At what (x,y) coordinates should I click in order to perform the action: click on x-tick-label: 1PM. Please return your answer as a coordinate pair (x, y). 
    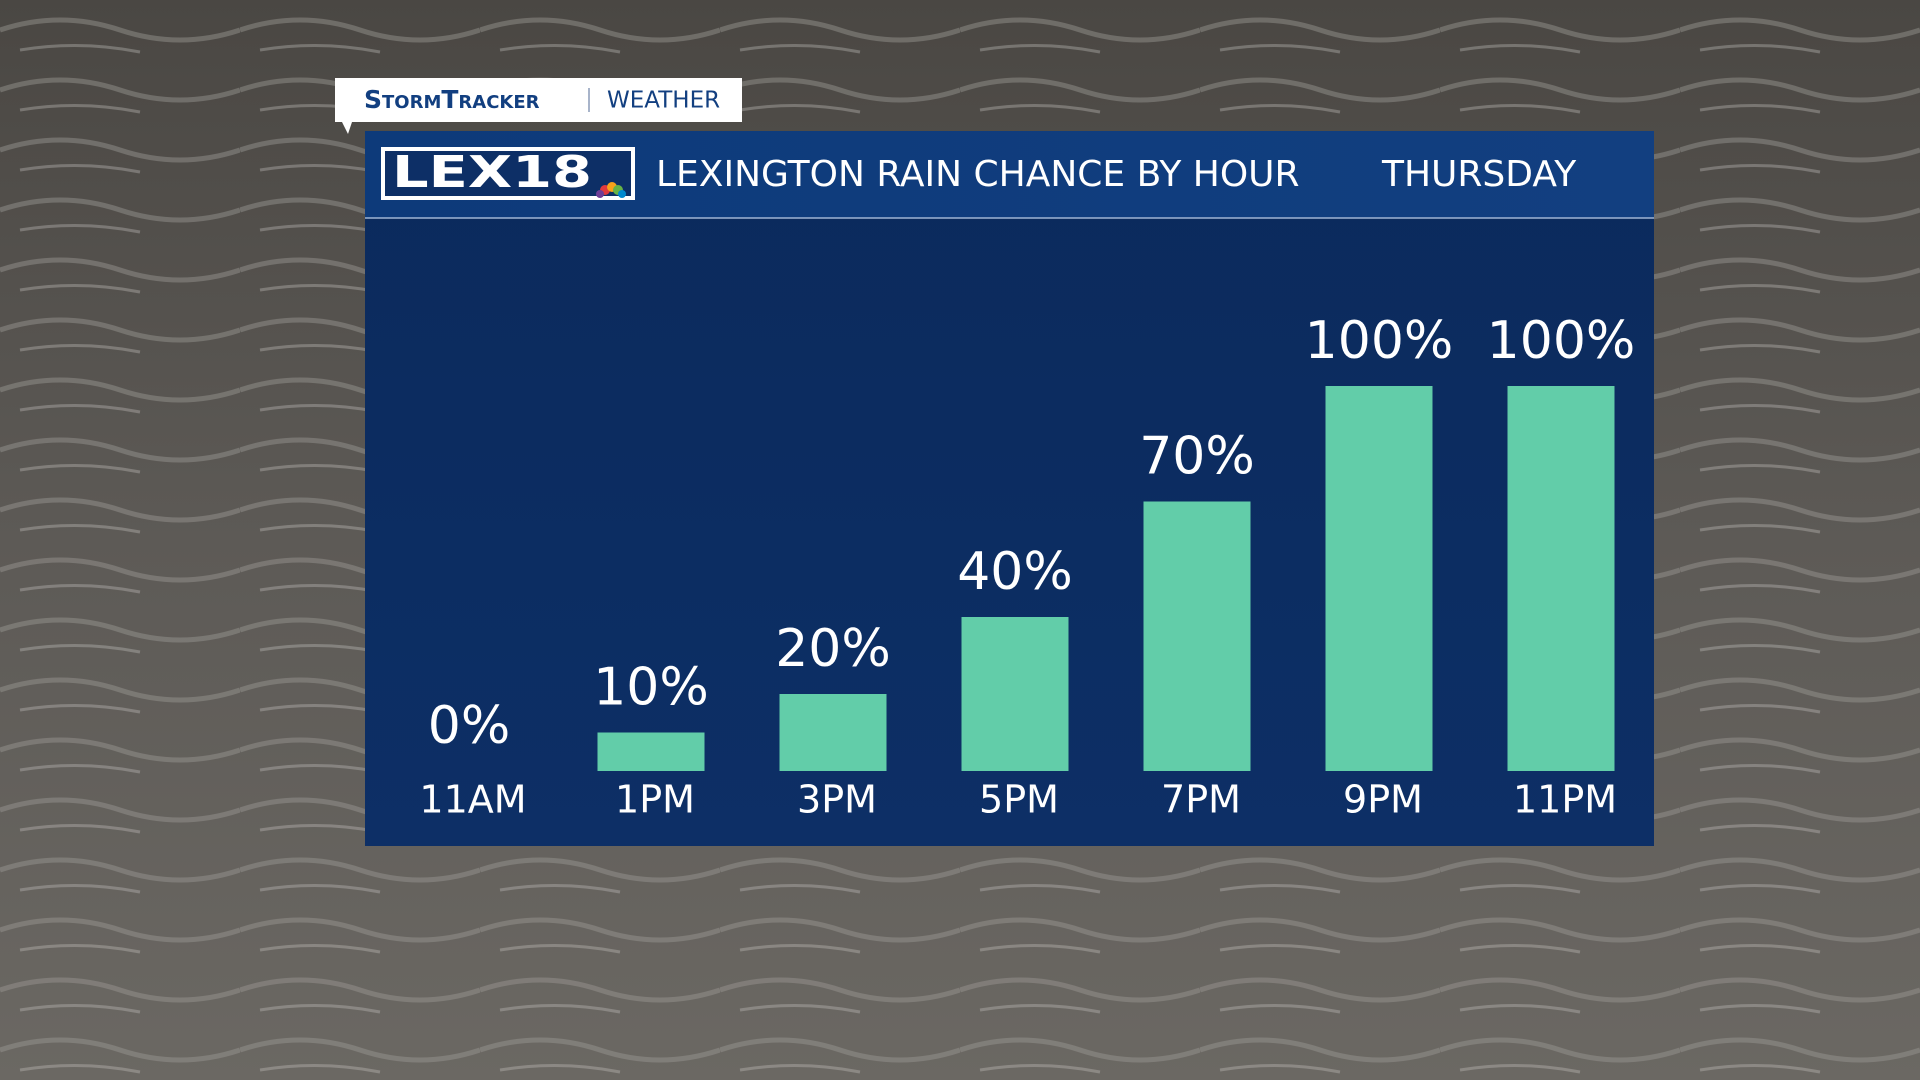
    Looking at the image, I should click on (655, 800).